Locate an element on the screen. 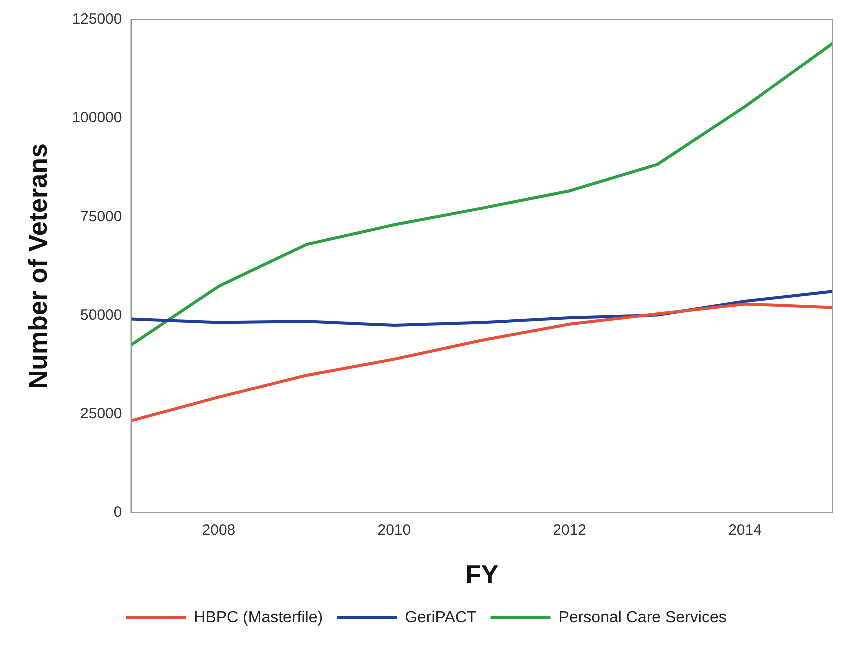 The height and width of the screenshot is (646, 843). legend-label: GeriPACT is located at coordinates (441, 617).